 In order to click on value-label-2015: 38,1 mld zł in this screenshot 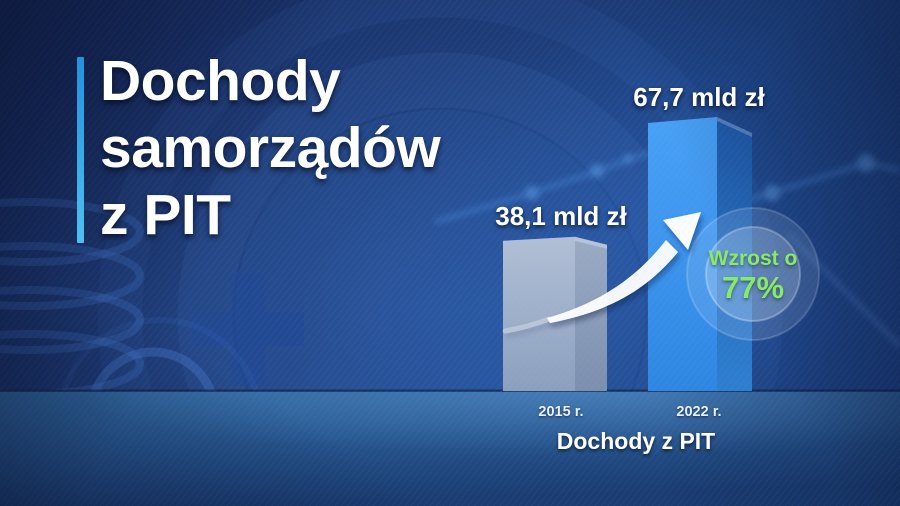, I will do `click(561, 216)`.